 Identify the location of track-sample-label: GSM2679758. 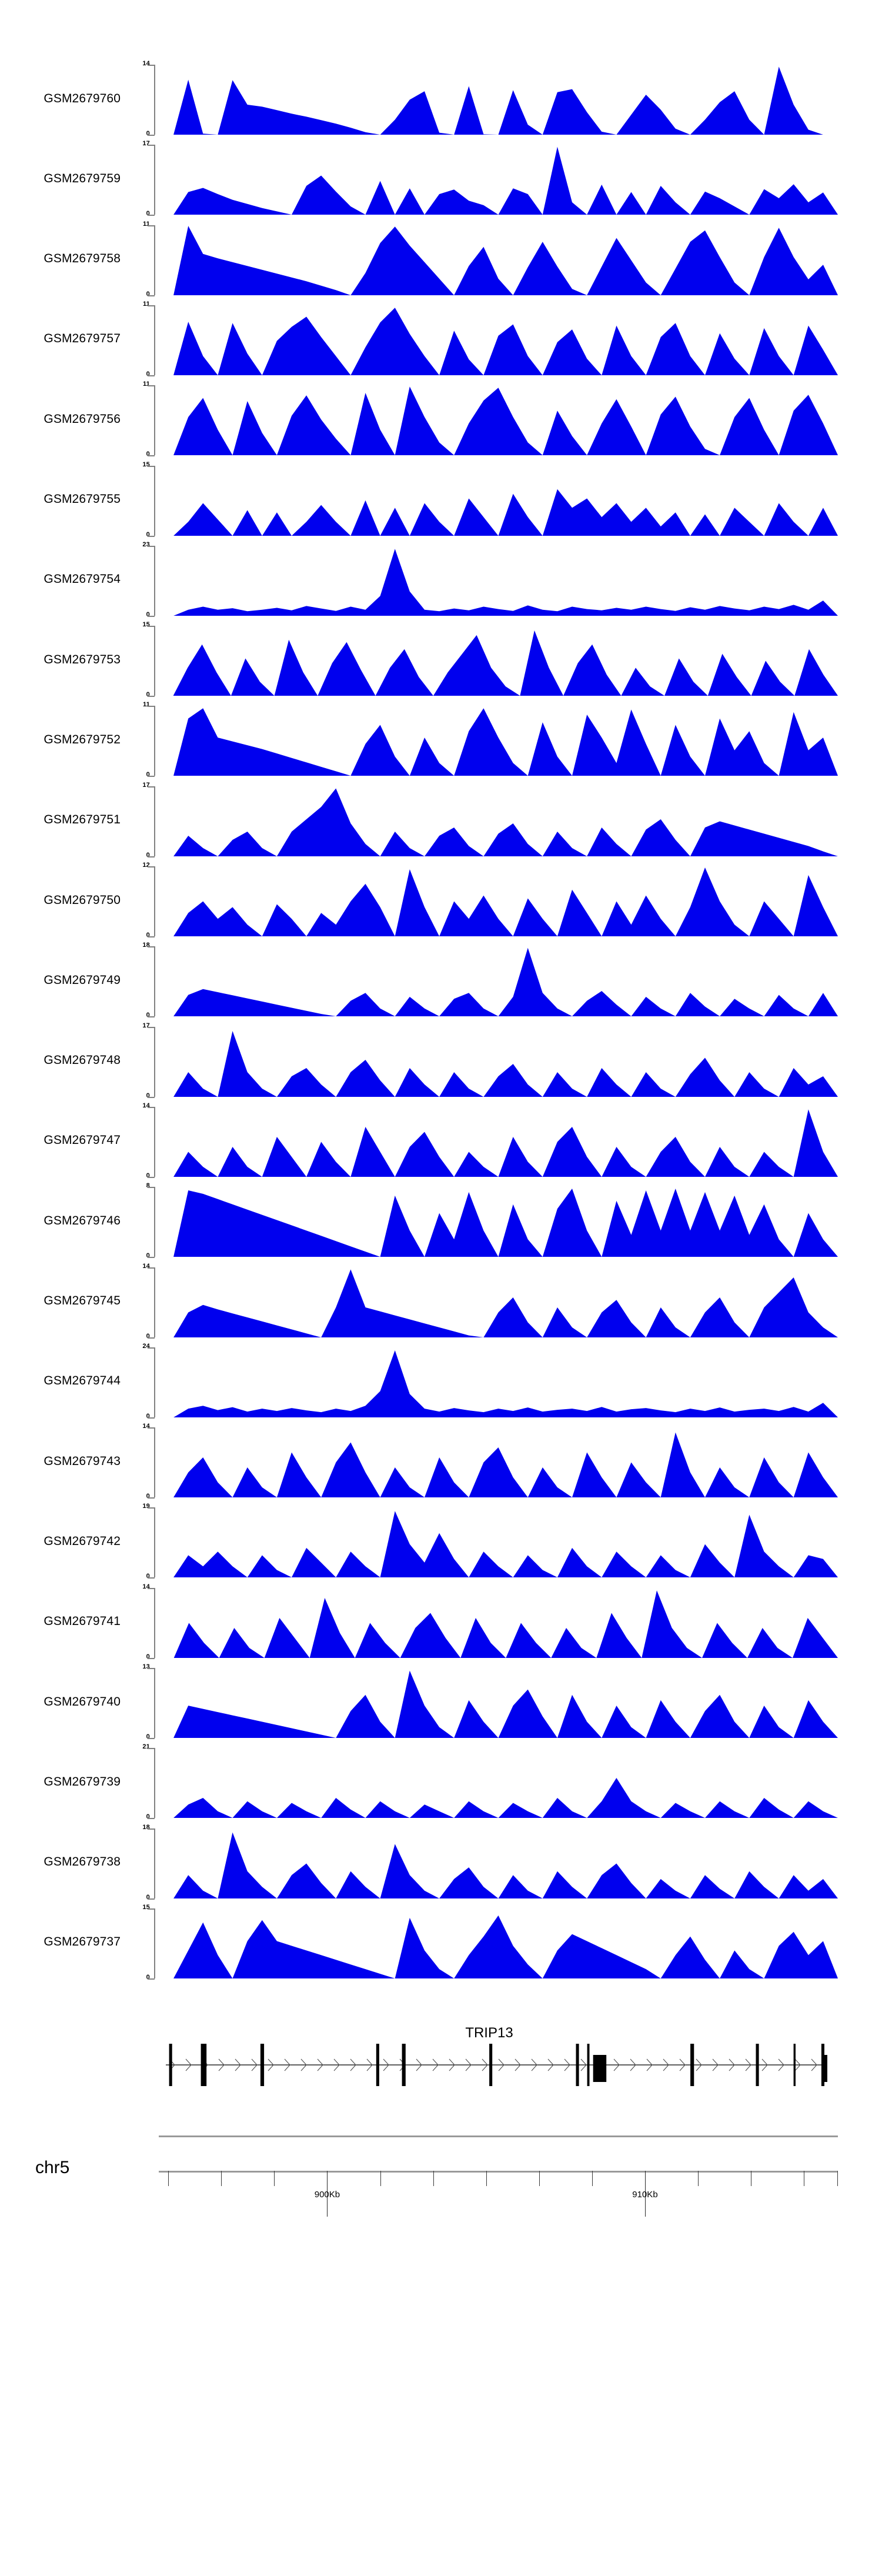
(82, 259).